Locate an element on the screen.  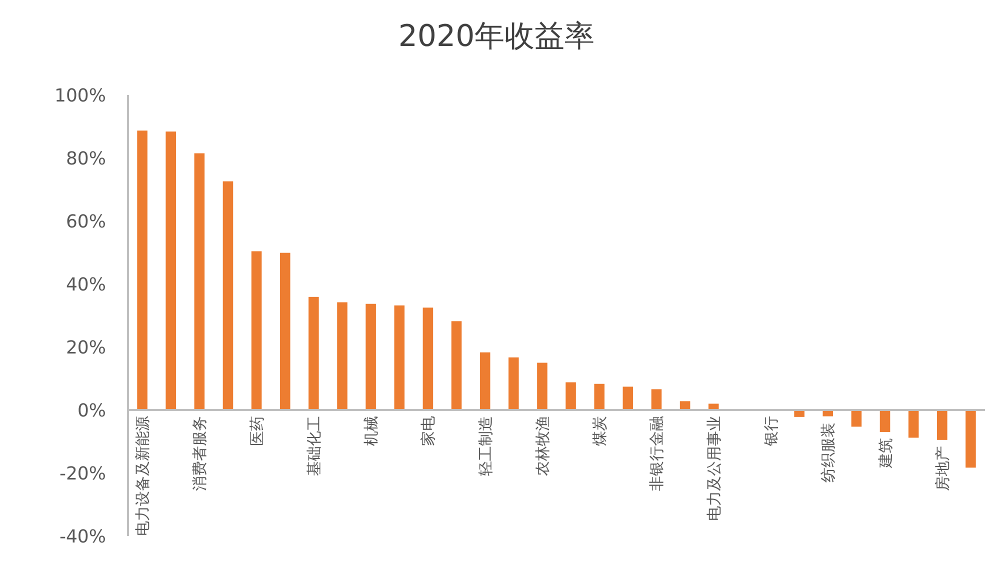
x-tick-label: 煤炭 is located at coordinates (599, 431).